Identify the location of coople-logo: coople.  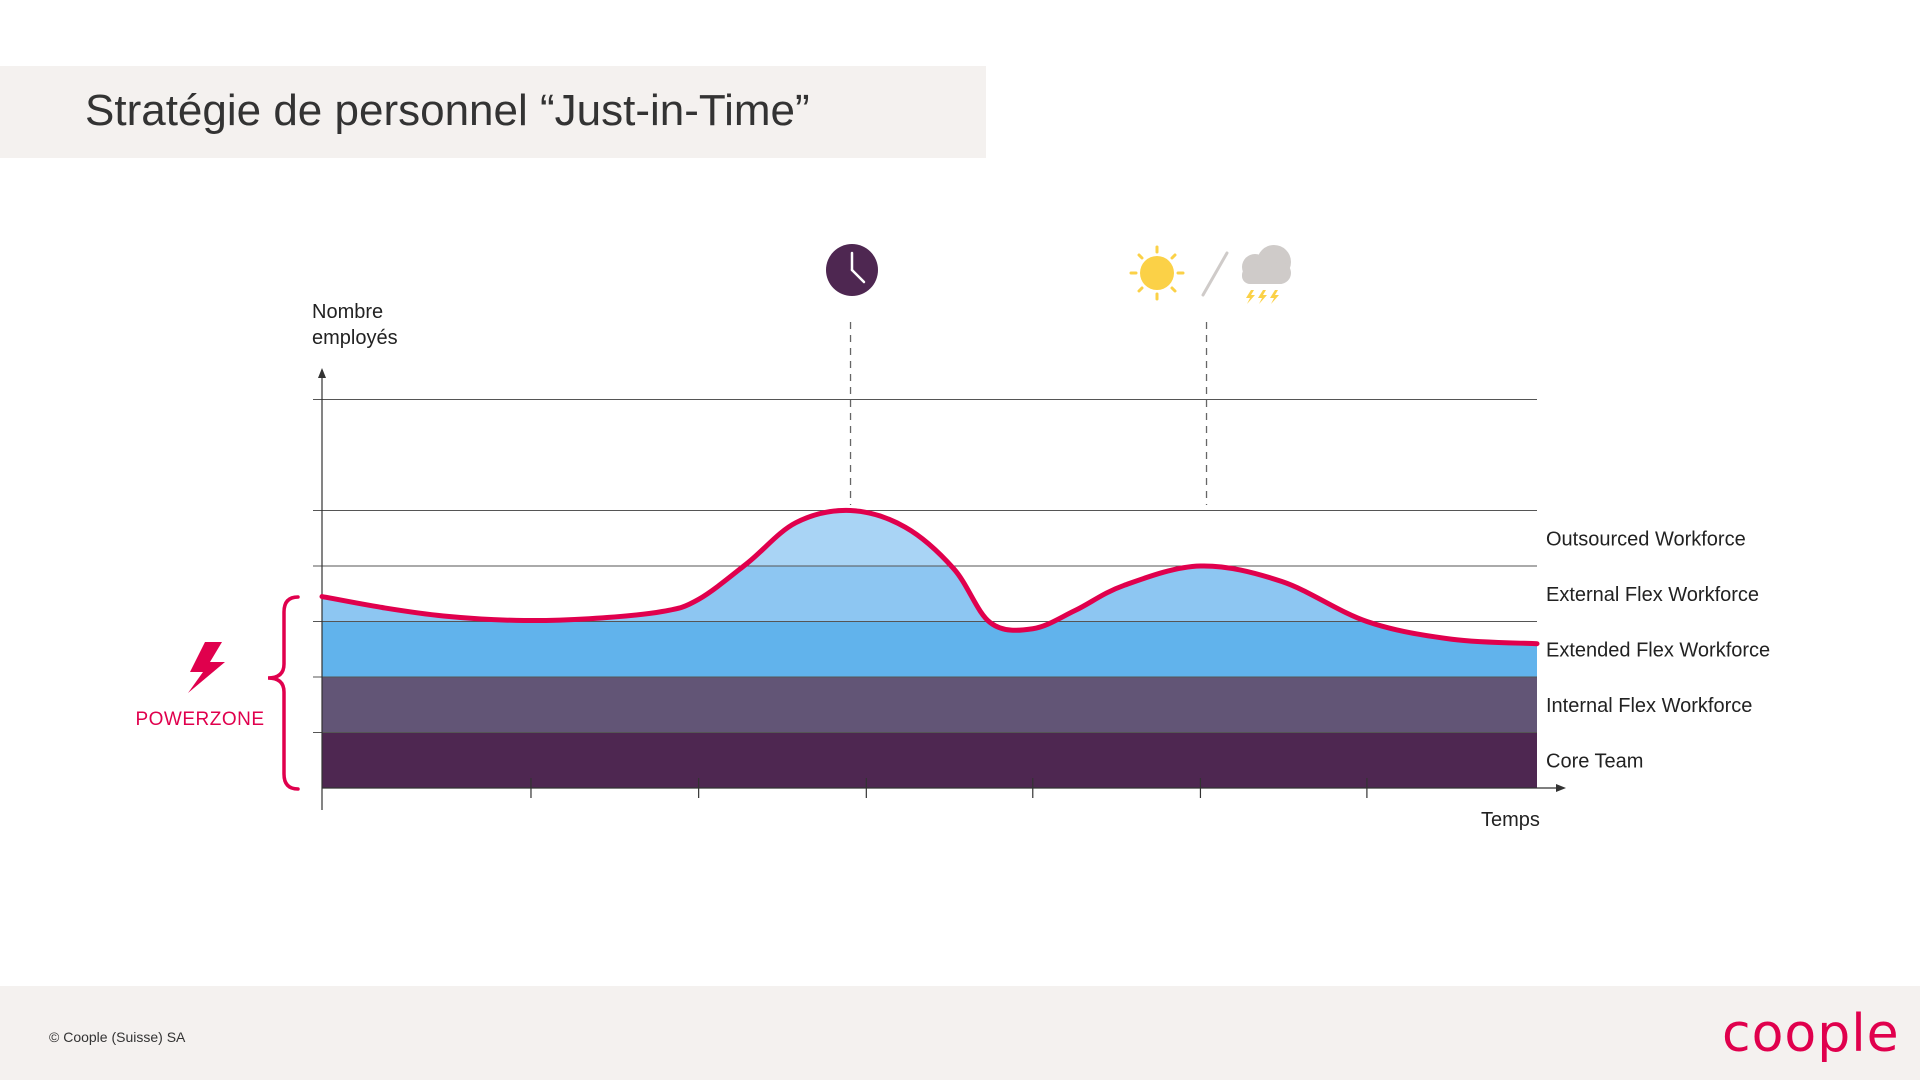
(1811, 1034).